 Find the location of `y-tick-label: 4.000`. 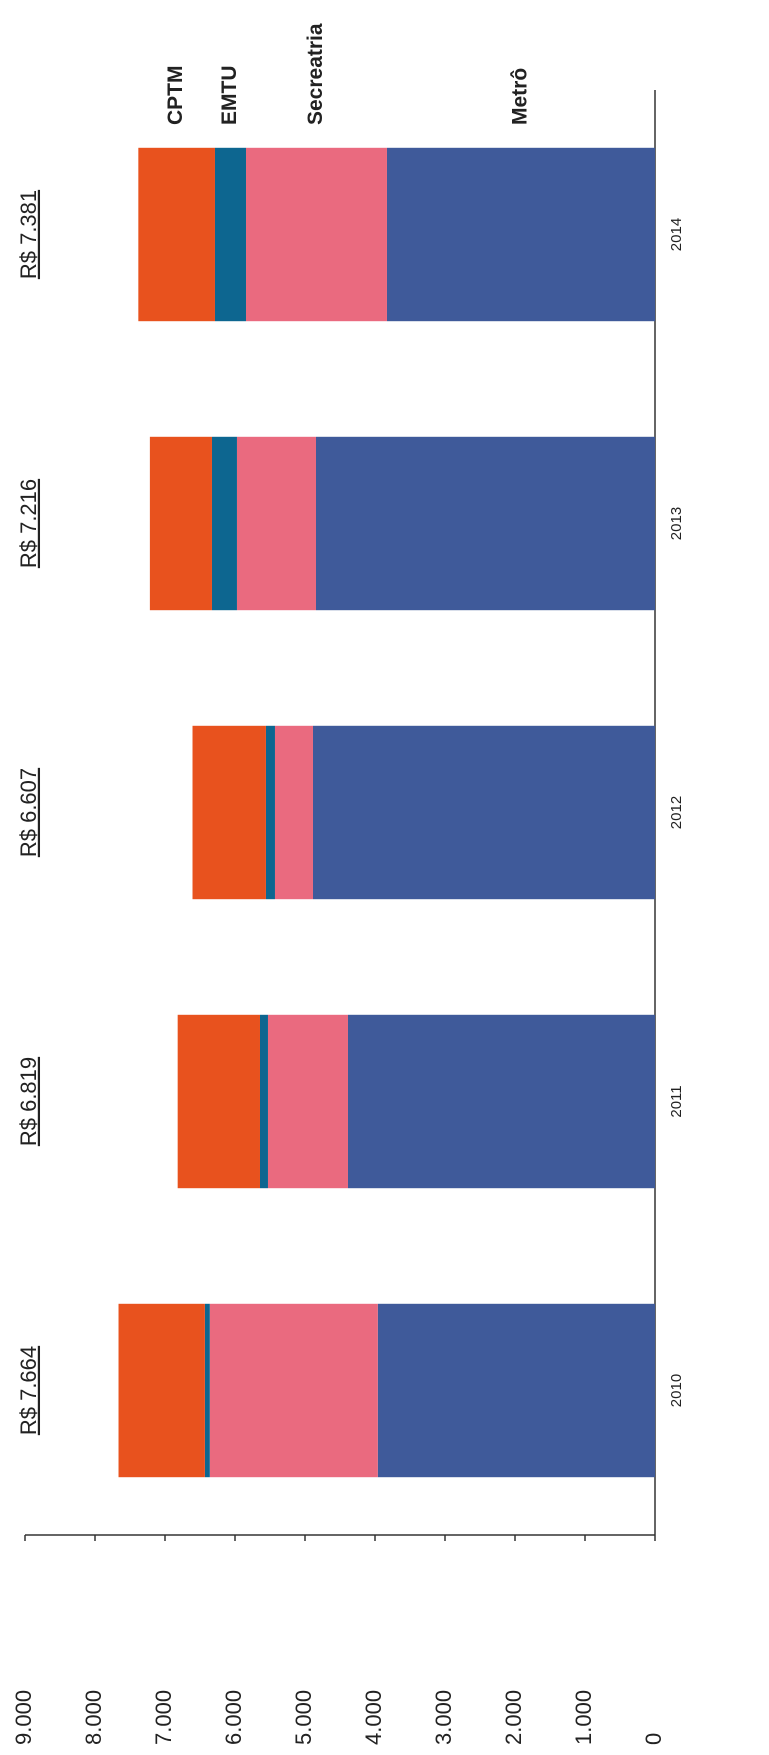

y-tick-label: 4.000 is located at coordinates (373, 1717).